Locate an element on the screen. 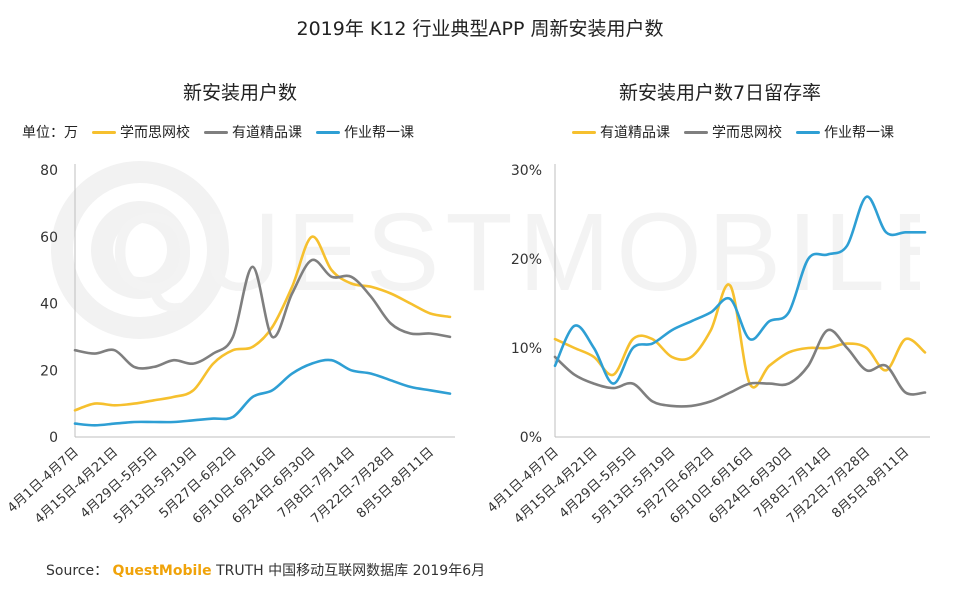  y-tick-label: 60 is located at coordinates (49, 238).